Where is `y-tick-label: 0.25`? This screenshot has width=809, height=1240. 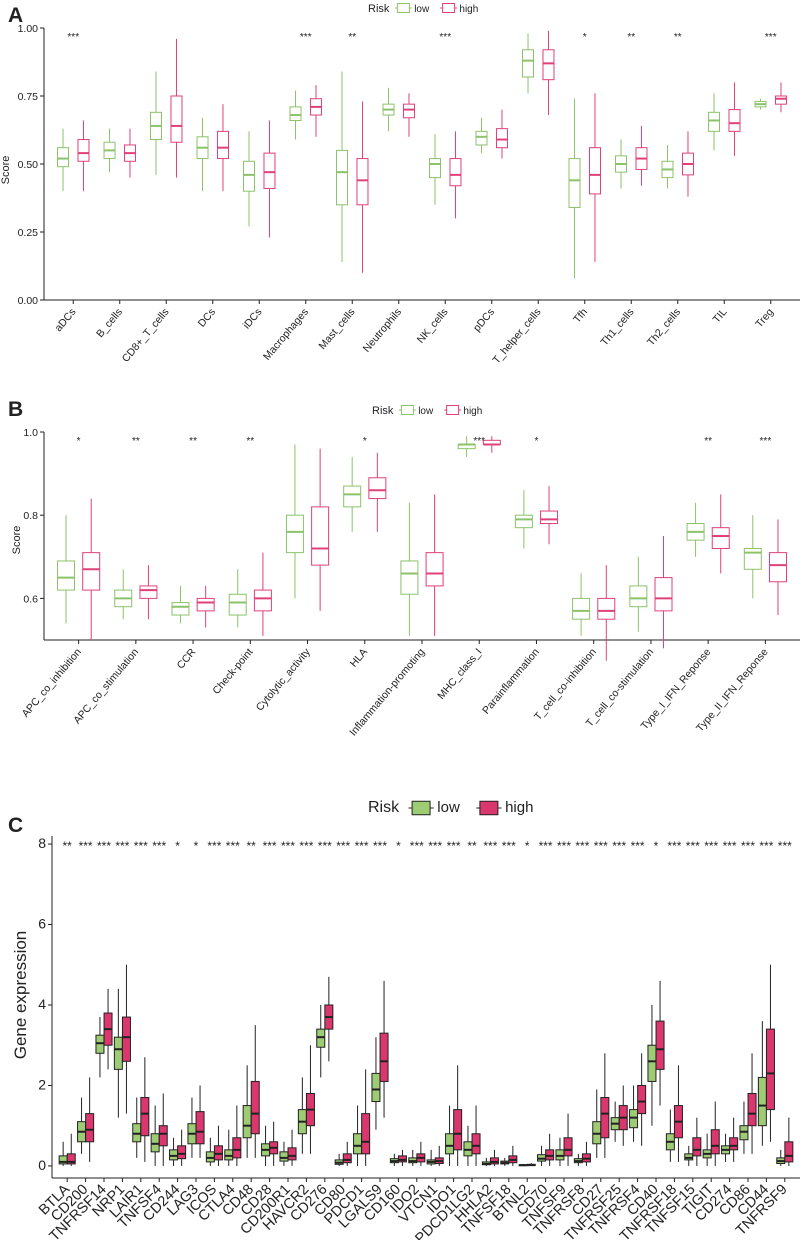
y-tick-label: 0.25 is located at coordinates (28, 233).